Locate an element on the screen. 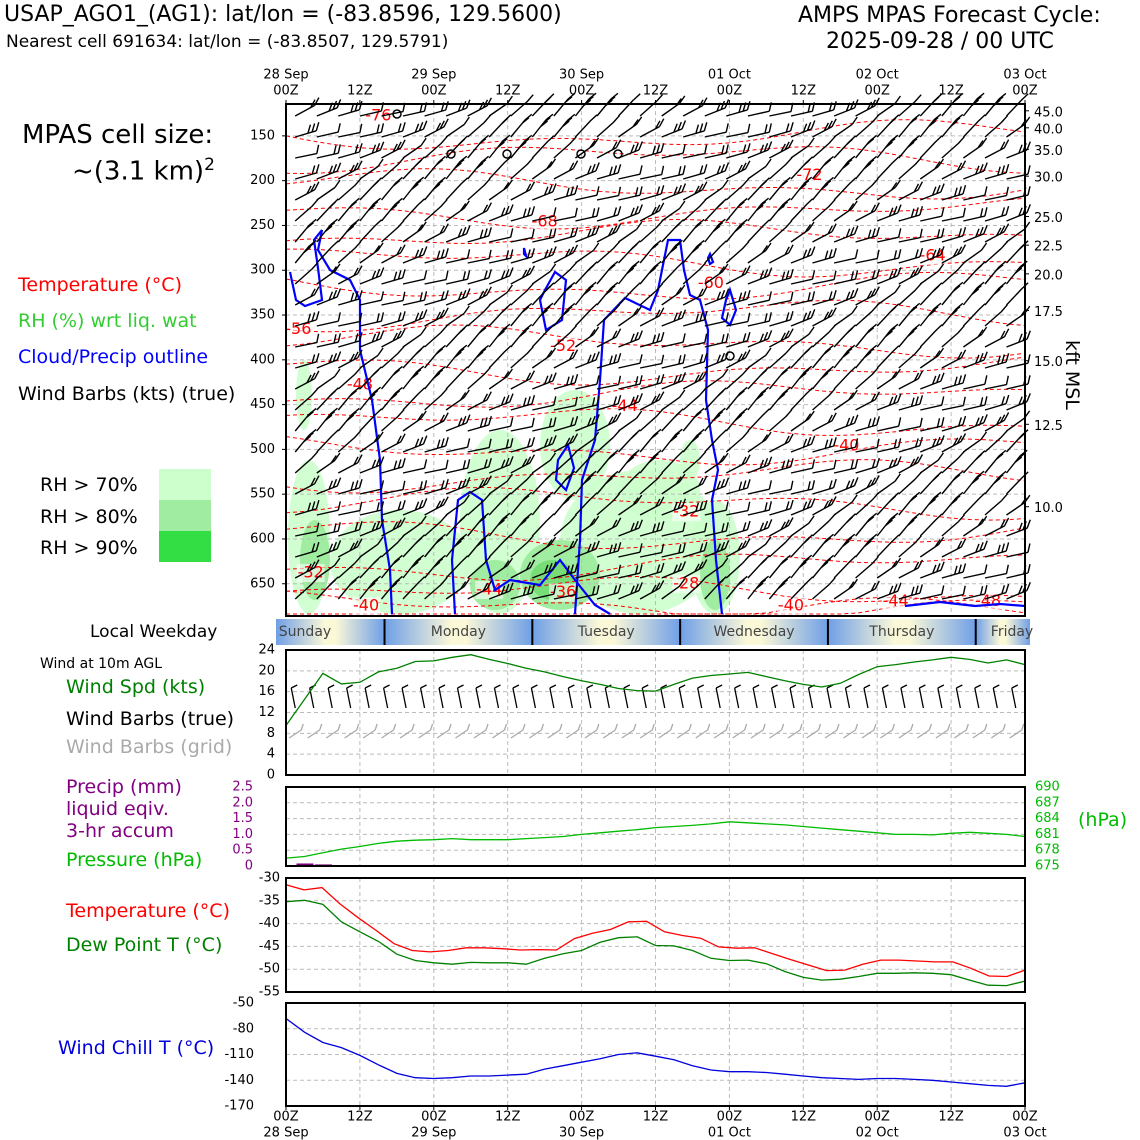 The image size is (1140, 1140). temp-tick-label: -30 is located at coordinates (269, 878).